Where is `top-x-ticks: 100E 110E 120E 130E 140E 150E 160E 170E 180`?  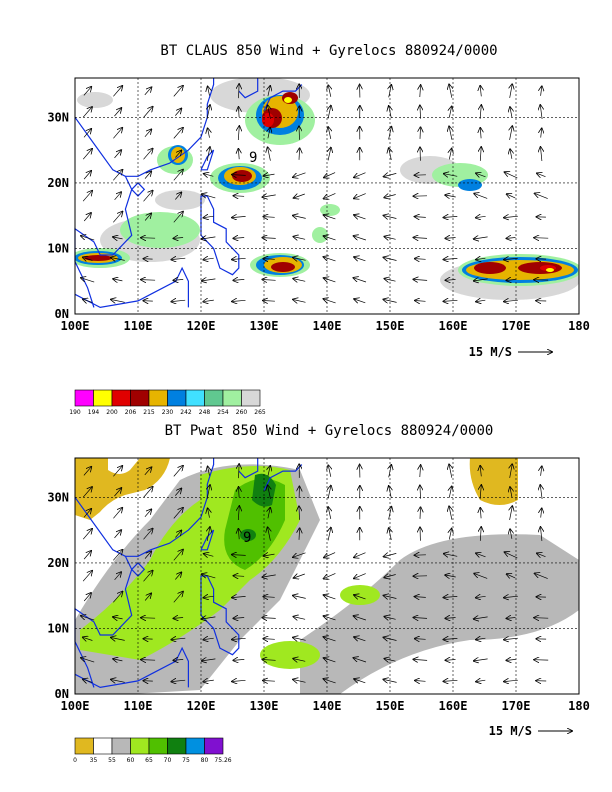
top-x-ticks: 100E 110E 120E 130E 140E 150E 160E 170E 180 is located at coordinates (325, 326).